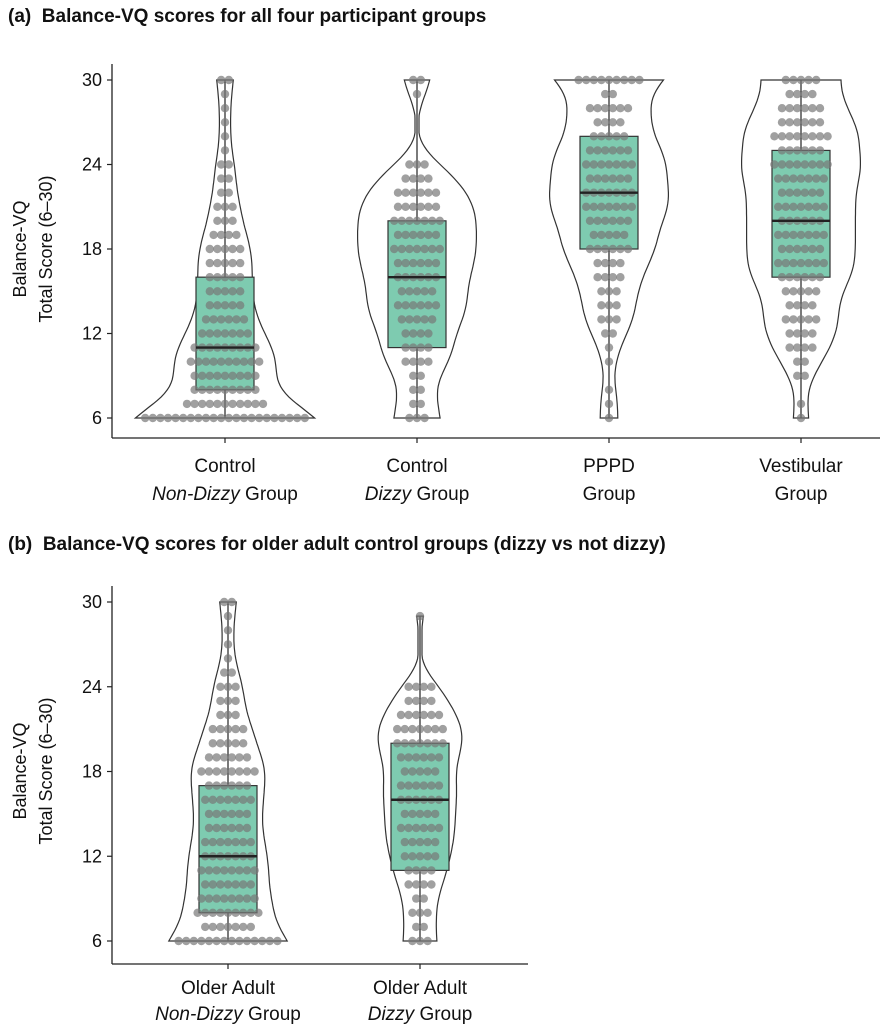 Image resolution: width=882 pixels, height=1025 pixels. Describe the element at coordinates (224, 466) in the screenshot. I see `x-tick-label-line1: Control` at that location.